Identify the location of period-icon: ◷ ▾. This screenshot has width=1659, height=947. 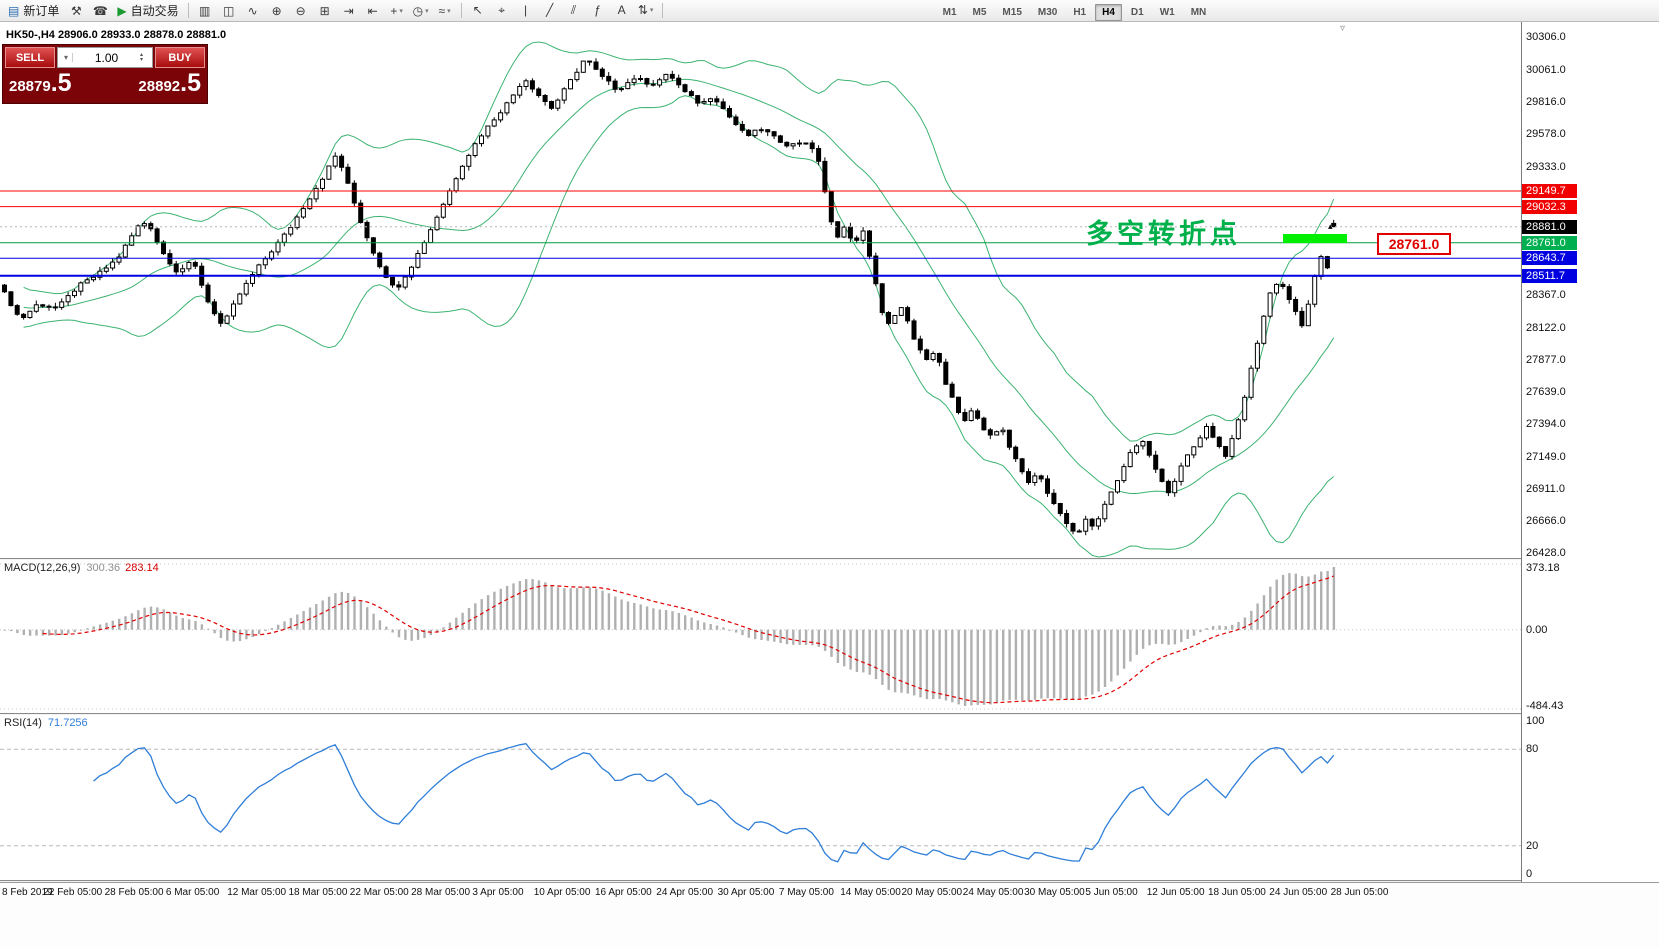
(420, 10).